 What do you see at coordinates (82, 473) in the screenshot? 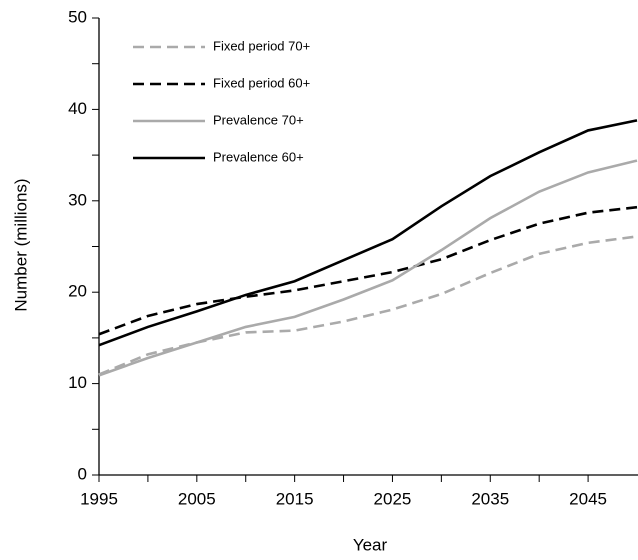
I see `y-tick-label: 0` at bounding box center [82, 473].